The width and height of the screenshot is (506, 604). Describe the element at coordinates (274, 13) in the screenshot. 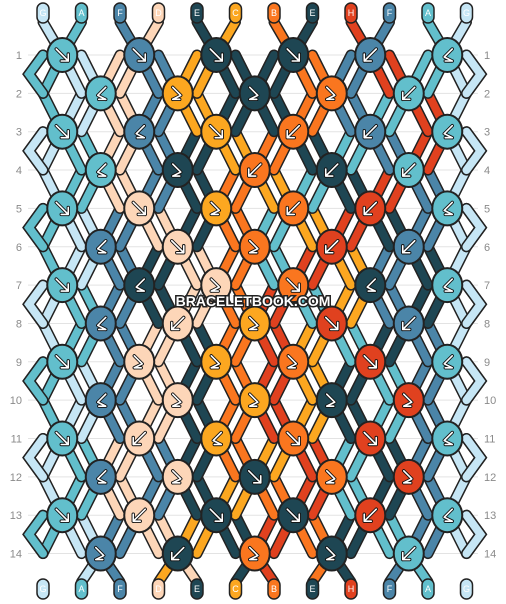

I see `string-letter: B` at that location.